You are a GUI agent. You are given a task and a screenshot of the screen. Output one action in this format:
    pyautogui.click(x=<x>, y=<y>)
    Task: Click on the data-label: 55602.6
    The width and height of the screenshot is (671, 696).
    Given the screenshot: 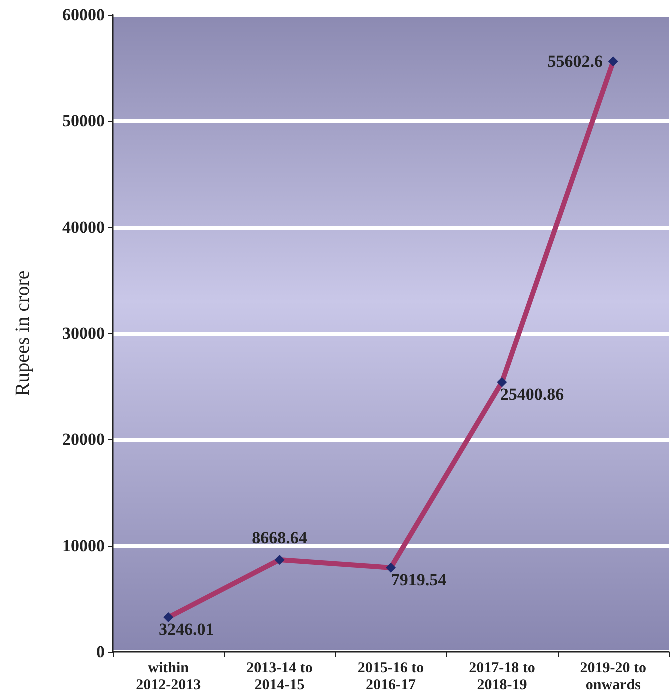 What is the action you would take?
    pyautogui.click(x=576, y=62)
    